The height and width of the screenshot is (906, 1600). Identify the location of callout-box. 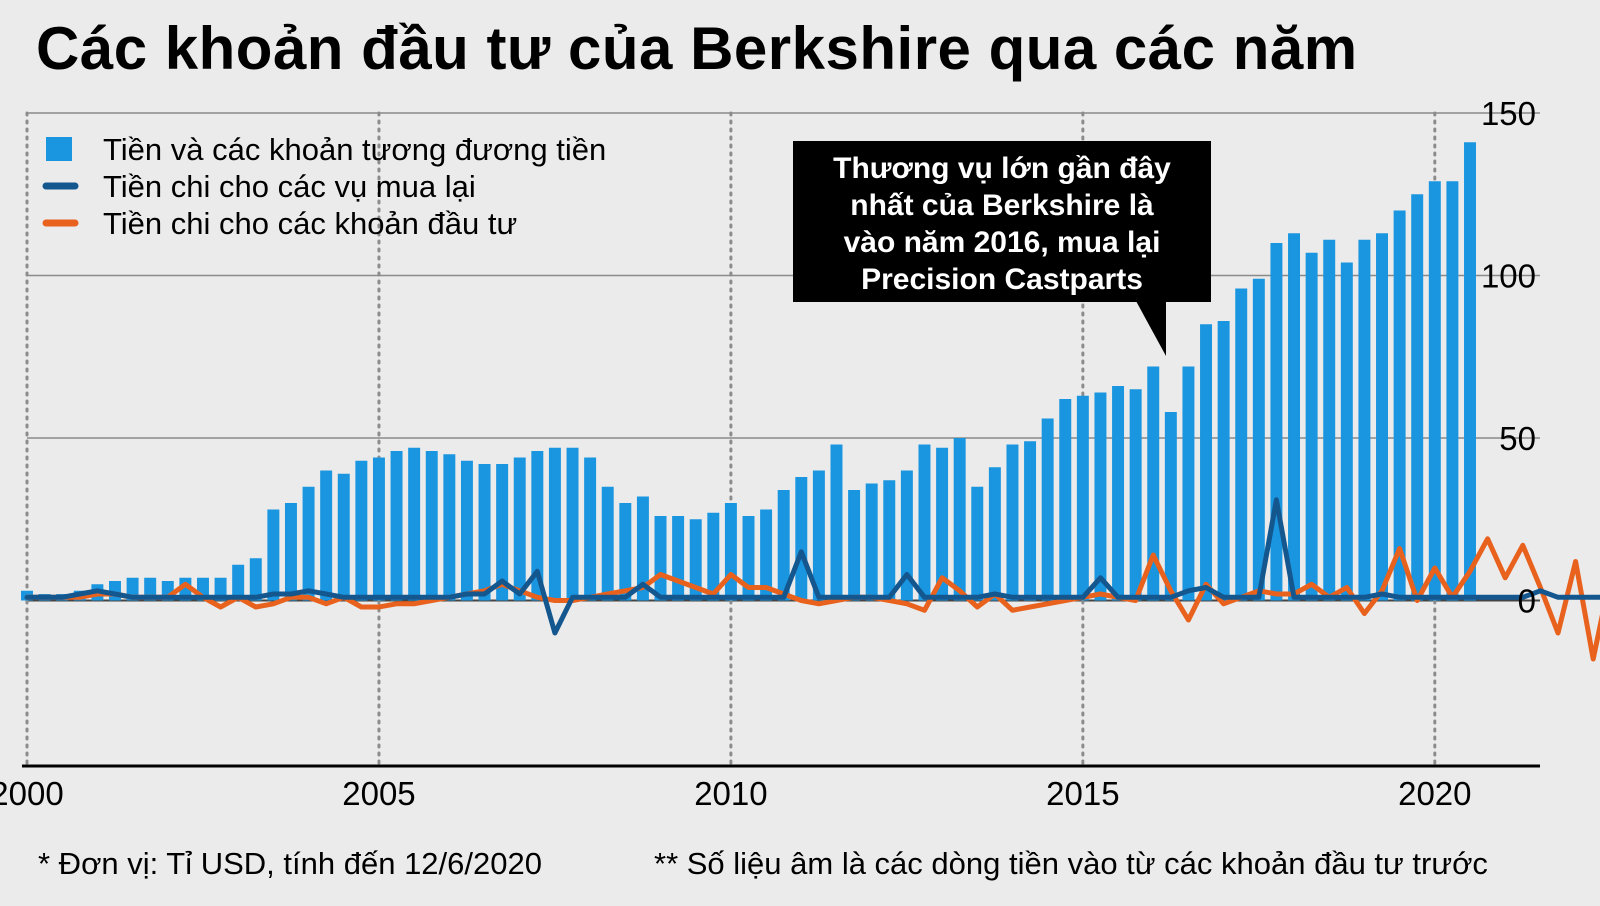
(1002, 221).